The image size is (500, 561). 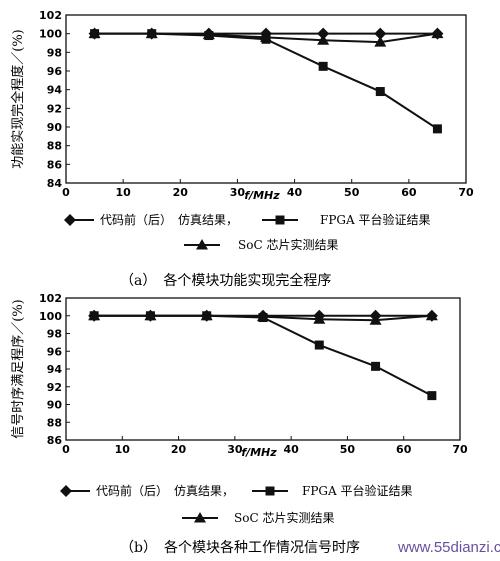 I want to click on figure-caption: （b） 各个模块各种工作情况信号时序, so click(x=240, y=548).